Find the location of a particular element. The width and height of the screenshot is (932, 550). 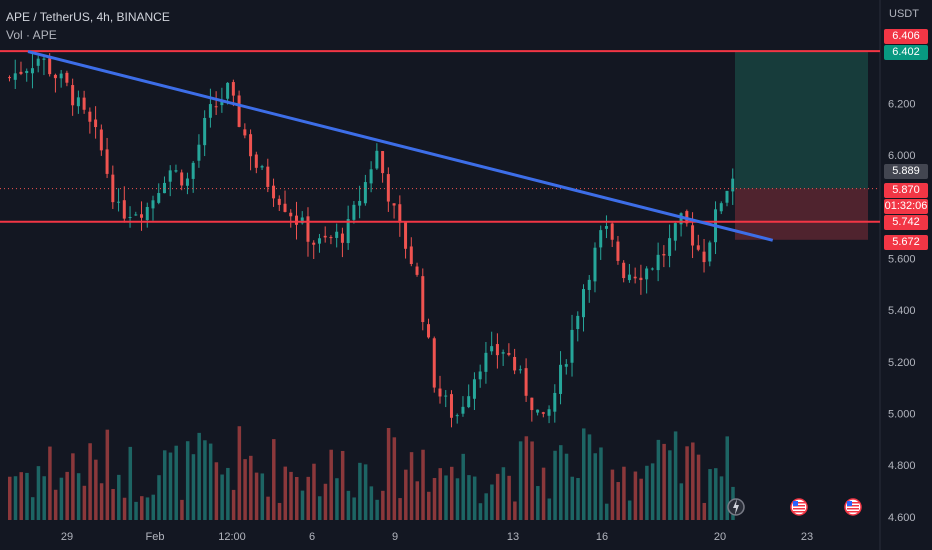

us-flag-icon is located at coordinates (799, 507).